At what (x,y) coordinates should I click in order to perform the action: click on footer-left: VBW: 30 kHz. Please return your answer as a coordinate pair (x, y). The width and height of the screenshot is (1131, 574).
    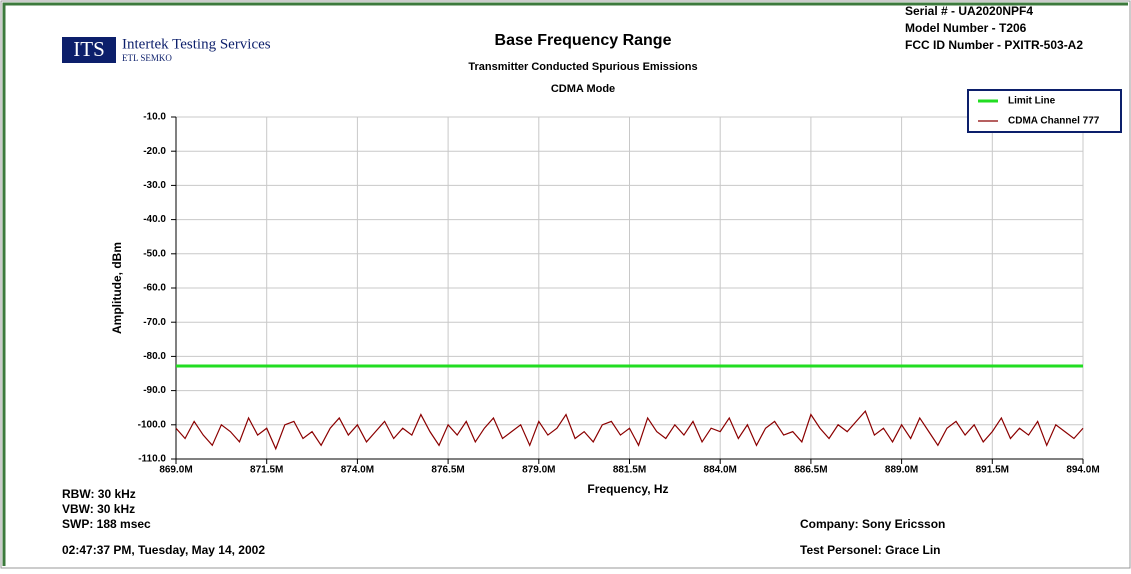
    Looking at the image, I should click on (98, 509).